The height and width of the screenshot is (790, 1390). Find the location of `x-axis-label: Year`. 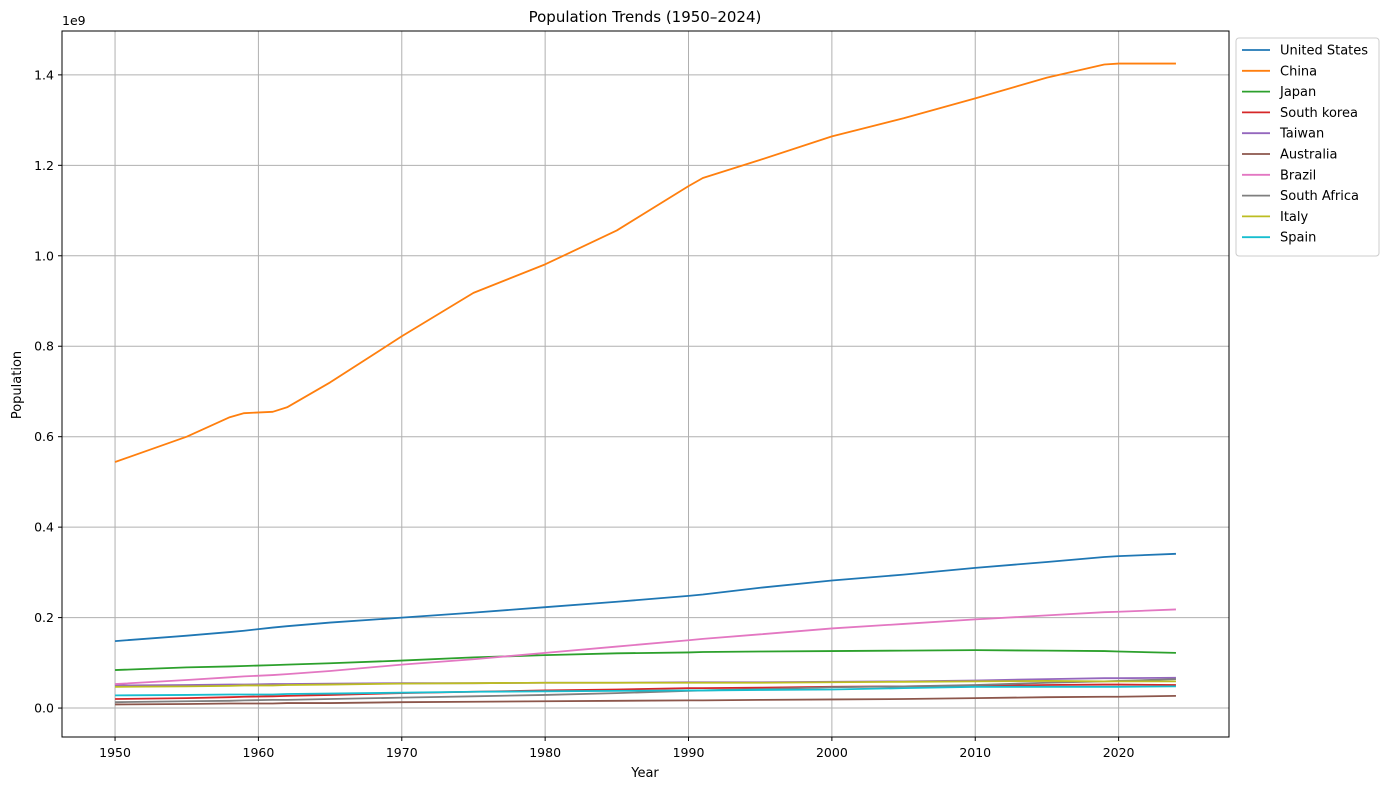

x-axis-label: Year is located at coordinates (644, 773).